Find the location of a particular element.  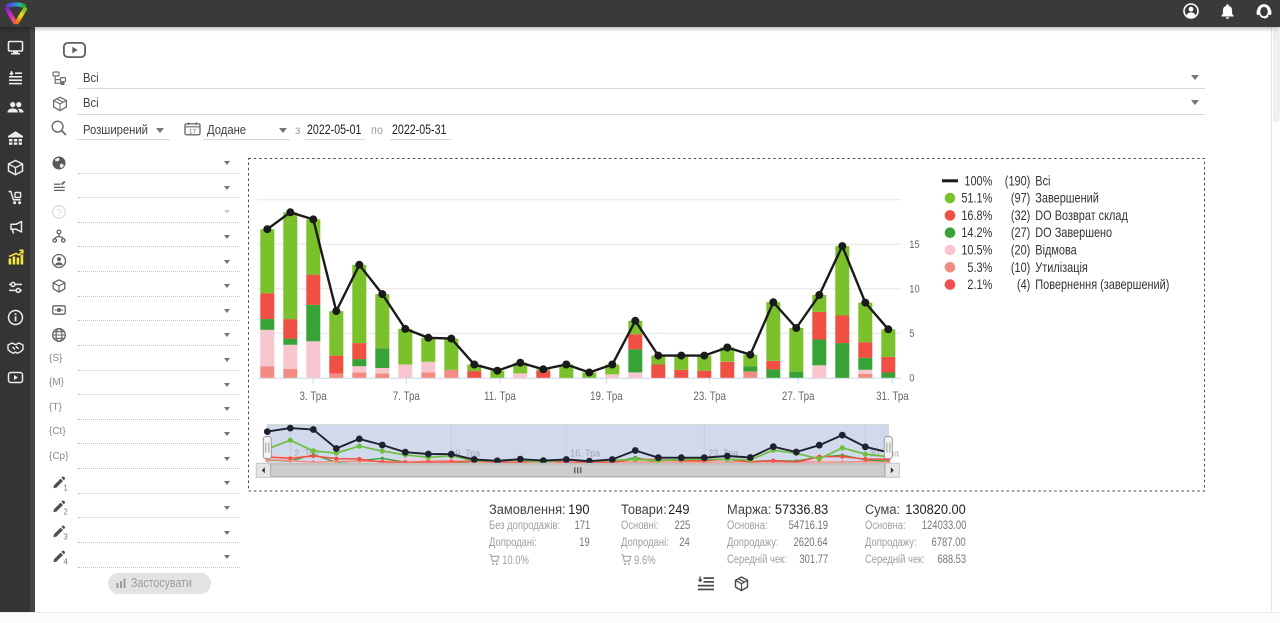

svg-text: 10 is located at coordinates (914, 290).